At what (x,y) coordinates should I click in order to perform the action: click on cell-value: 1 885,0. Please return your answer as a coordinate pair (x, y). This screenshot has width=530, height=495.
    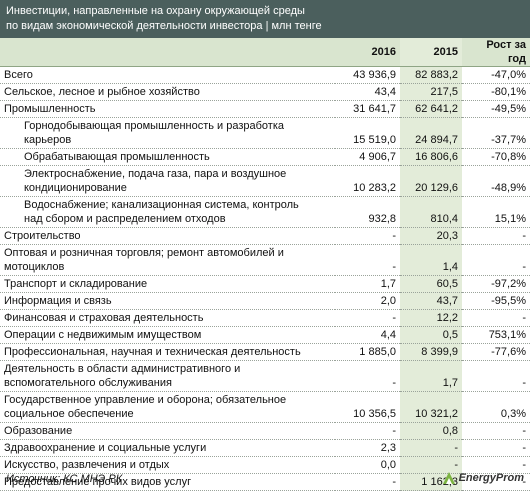
    Looking at the image, I should click on (367, 352).